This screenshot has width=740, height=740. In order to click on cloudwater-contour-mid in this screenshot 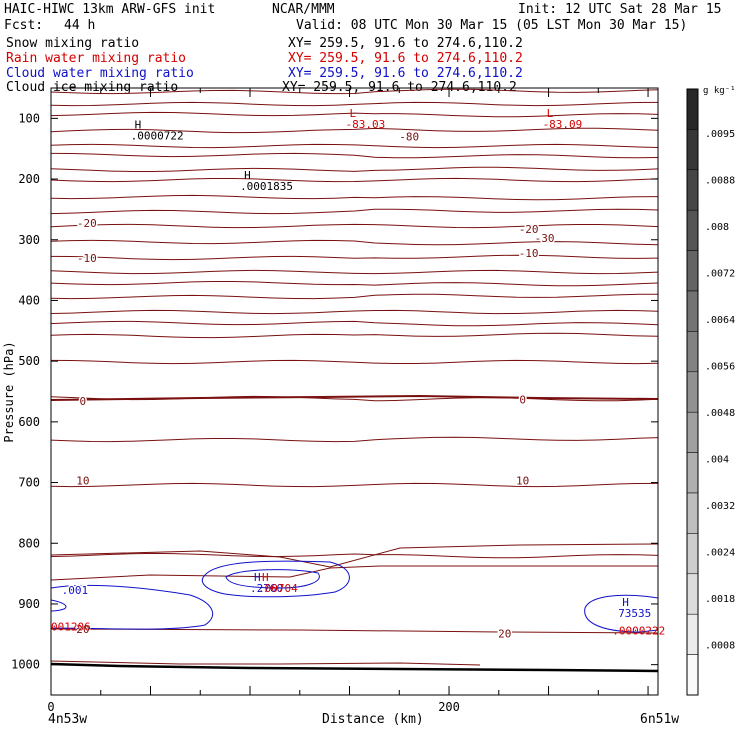, I will do `click(275, 579)`.